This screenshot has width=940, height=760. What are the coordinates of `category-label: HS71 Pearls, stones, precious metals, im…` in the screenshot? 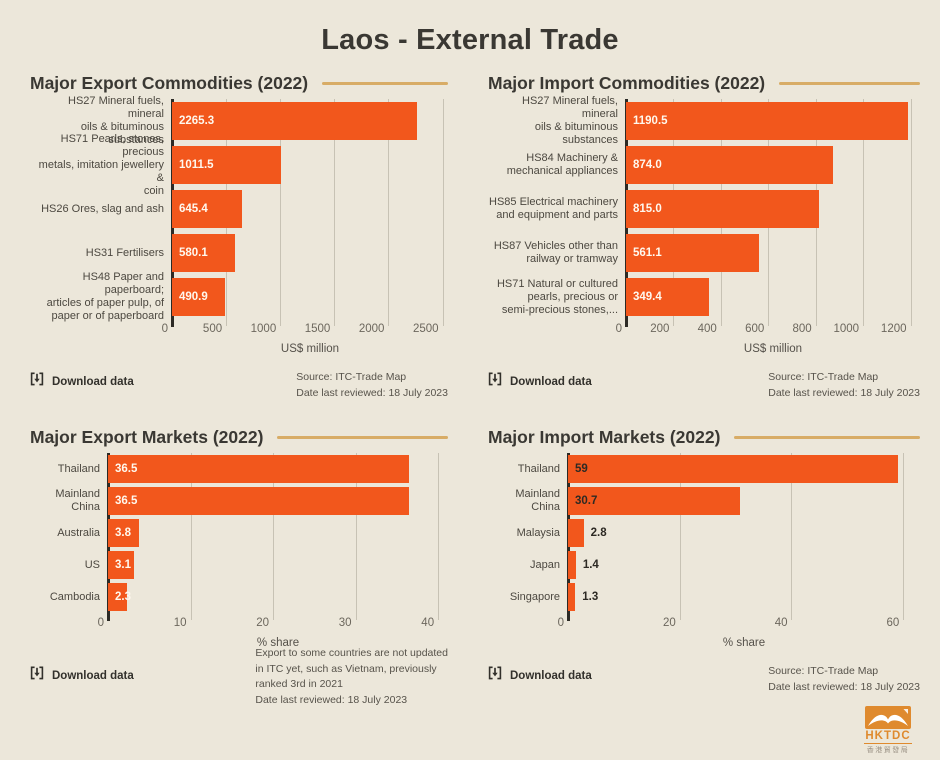 It's located at (101, 164).